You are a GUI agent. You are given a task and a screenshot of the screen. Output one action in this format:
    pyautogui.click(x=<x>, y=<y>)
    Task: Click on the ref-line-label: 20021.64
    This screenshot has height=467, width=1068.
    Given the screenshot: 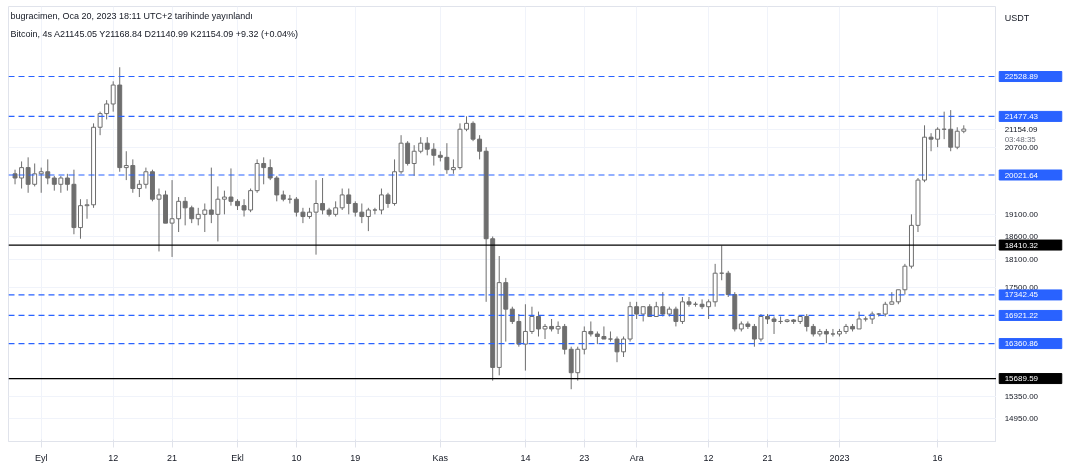 What is the action you would take?
    pyautogui.click(x=1021, y=175)
    